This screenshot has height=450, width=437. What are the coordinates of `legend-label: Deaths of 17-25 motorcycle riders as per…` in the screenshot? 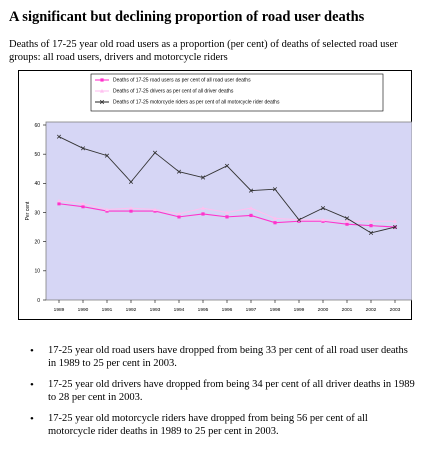 It's located at (196, 103).